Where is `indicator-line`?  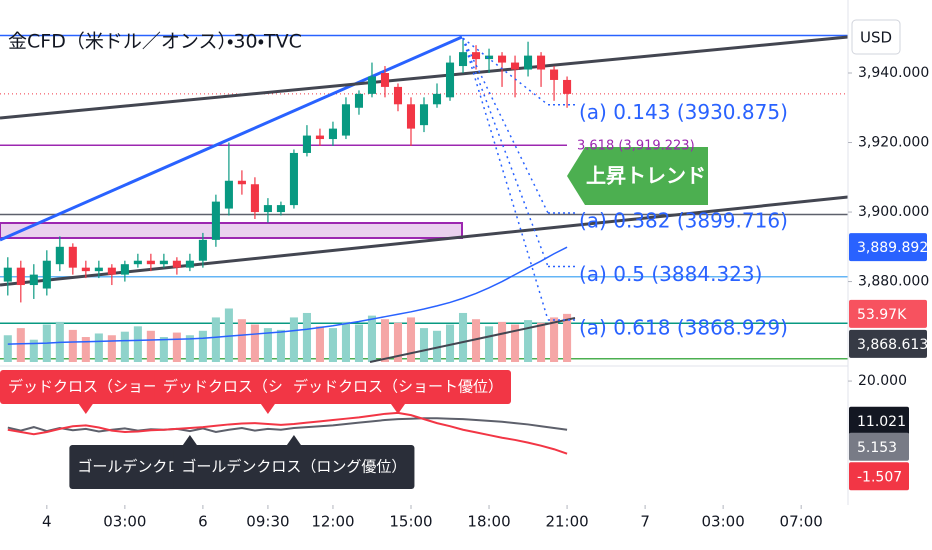
indicator-line is located at coordinates (287, 425).